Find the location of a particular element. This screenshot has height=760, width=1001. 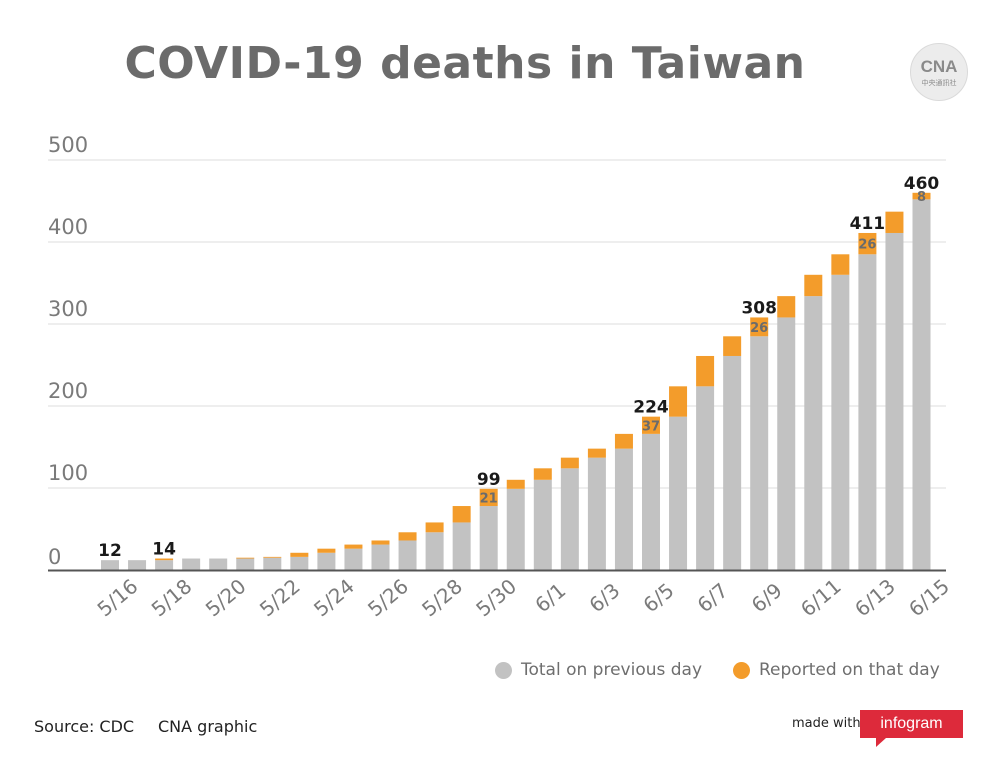

bar-reported-5/21 is located at coordinates (245, 558).